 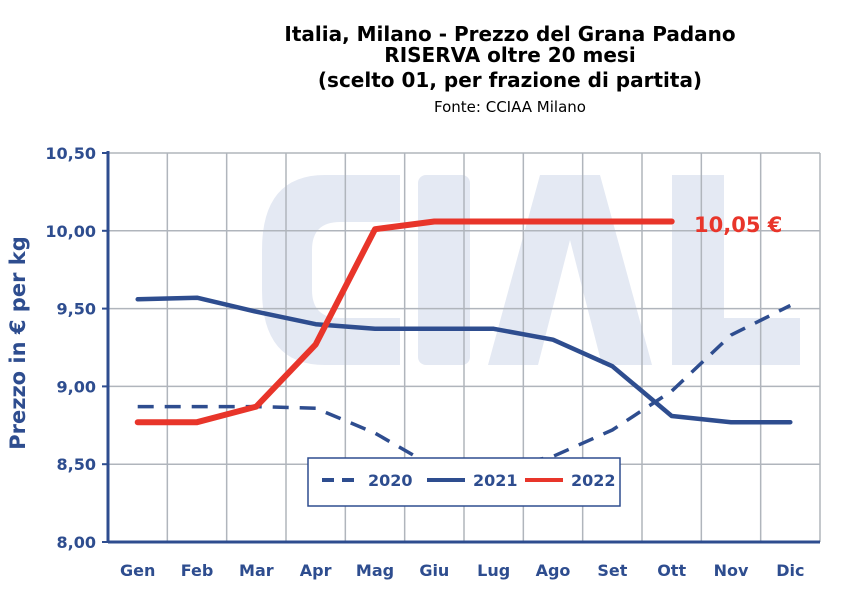 What do you see at coordinates (137, 570) in the screenshot?
I see `x-tick-label: Gen` at bounding box center [137, 570].